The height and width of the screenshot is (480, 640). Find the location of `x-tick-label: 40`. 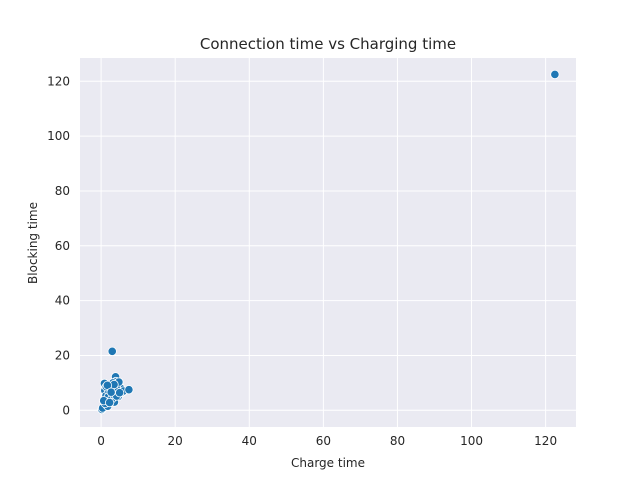

x-tick-label: 40 is located at coordinates (249, 441).